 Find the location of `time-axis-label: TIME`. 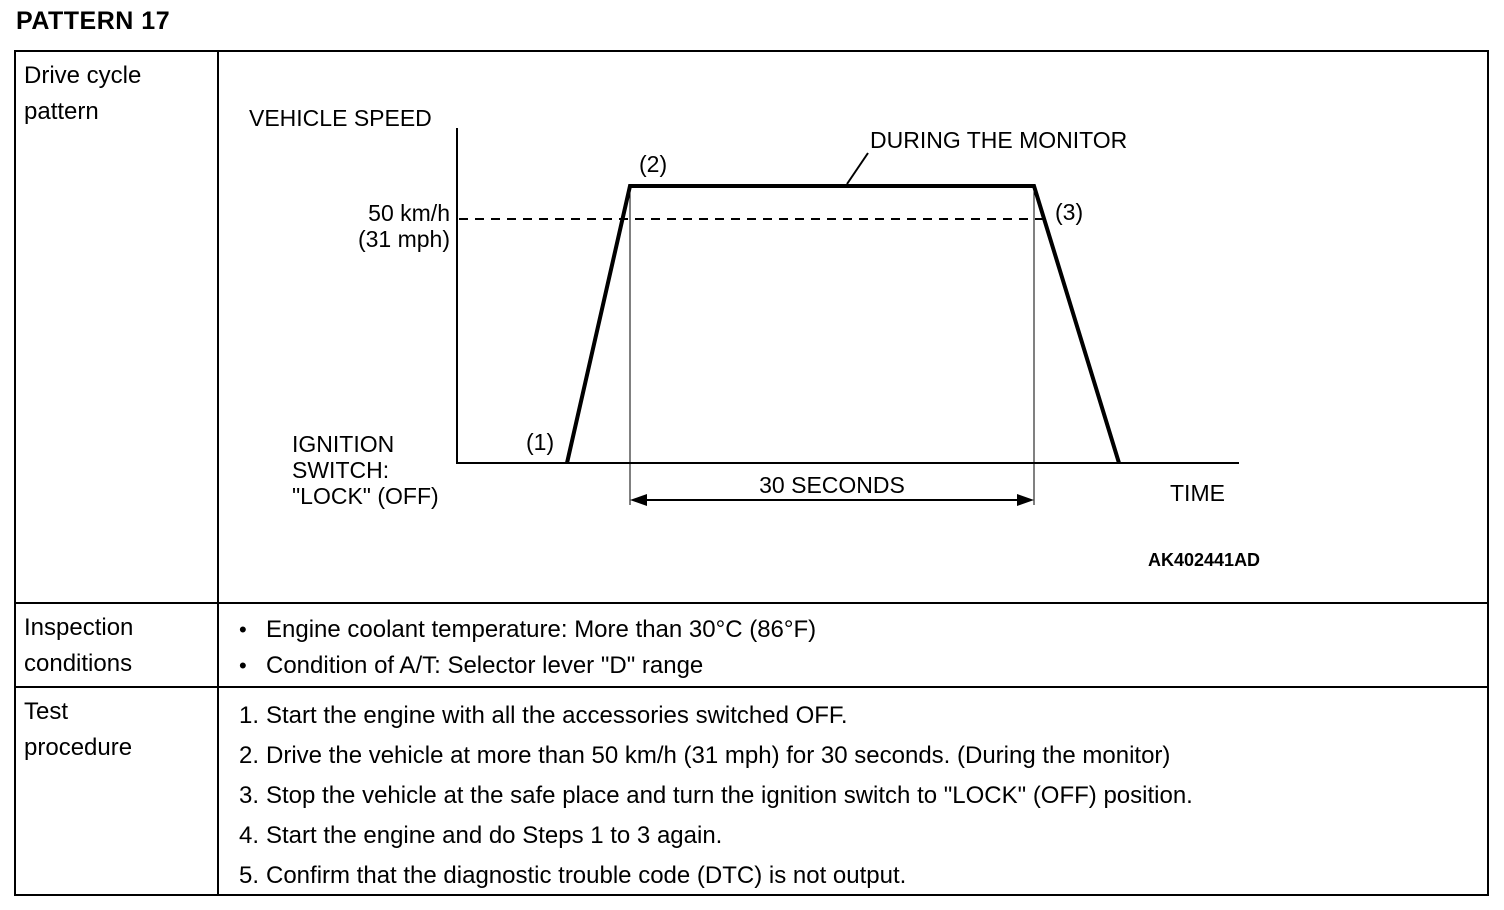

time-axis-label: TIME is located at coordinates (1197, 493).